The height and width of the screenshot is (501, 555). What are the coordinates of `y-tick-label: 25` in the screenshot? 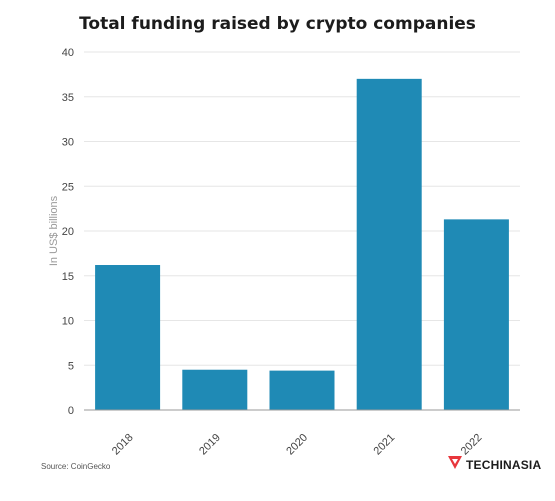 It's located at (68, 187).